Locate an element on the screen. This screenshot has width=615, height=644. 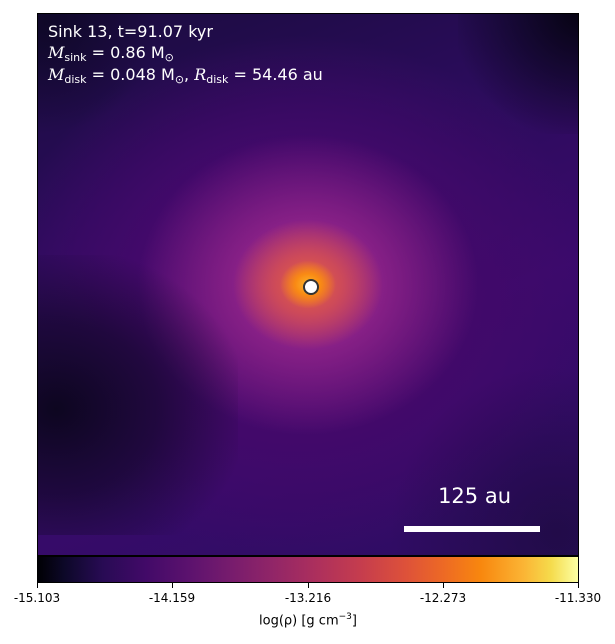
low-density-region-top-left is located at coordinates (98, 74).